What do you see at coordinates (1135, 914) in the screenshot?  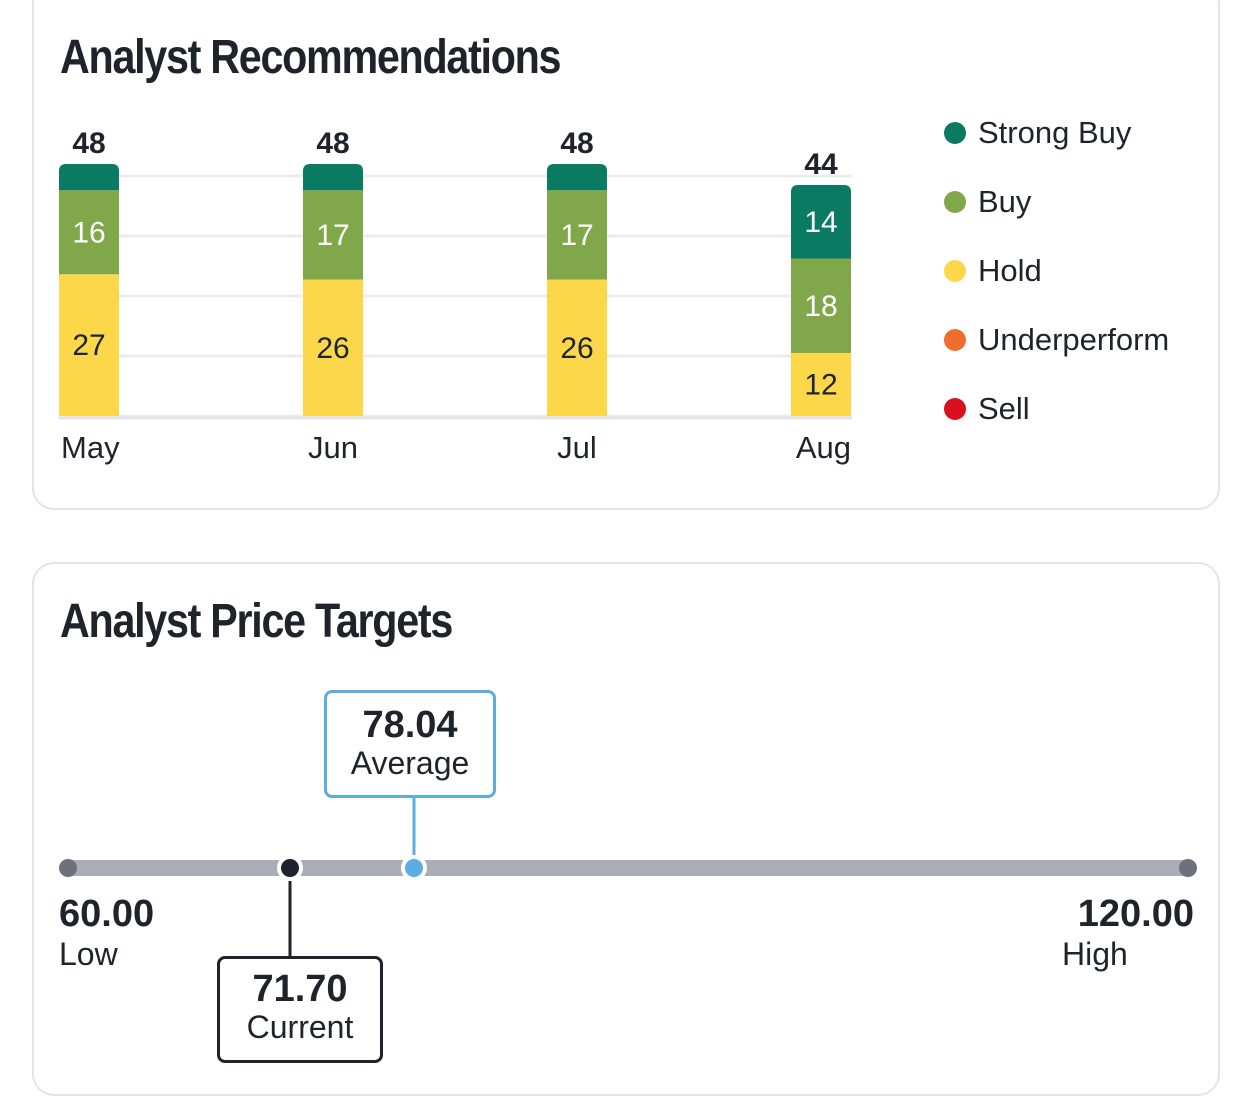 I see `high-value: 120.00` at bounding box center [1135, 914].